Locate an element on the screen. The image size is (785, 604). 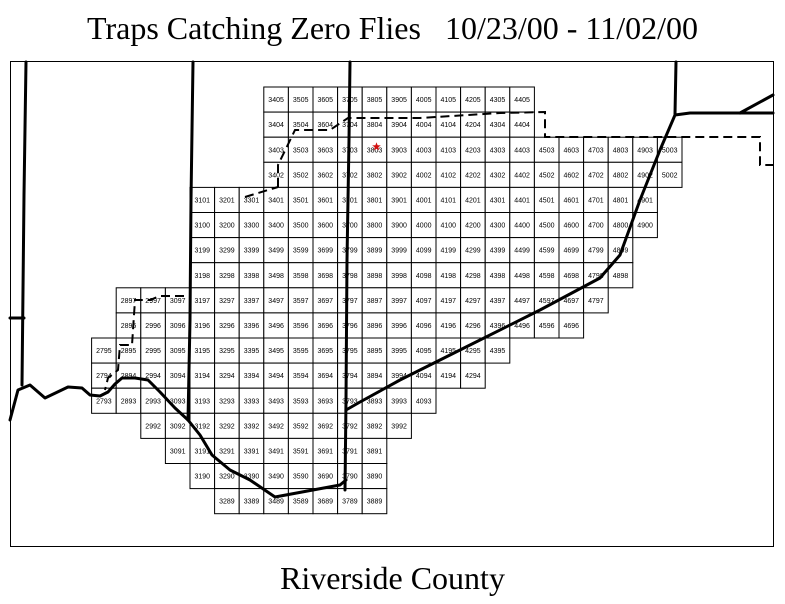
trap-cell: 4603 is located at coordinates (571, 149).